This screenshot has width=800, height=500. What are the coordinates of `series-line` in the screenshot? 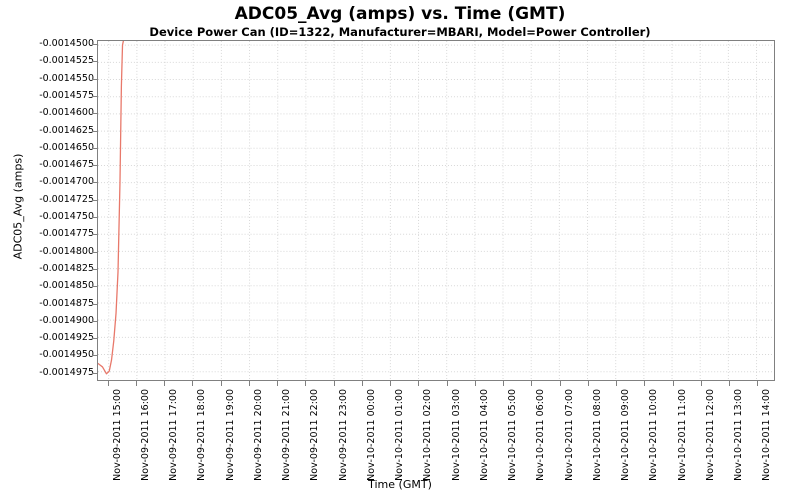 It's located at (111, 208).